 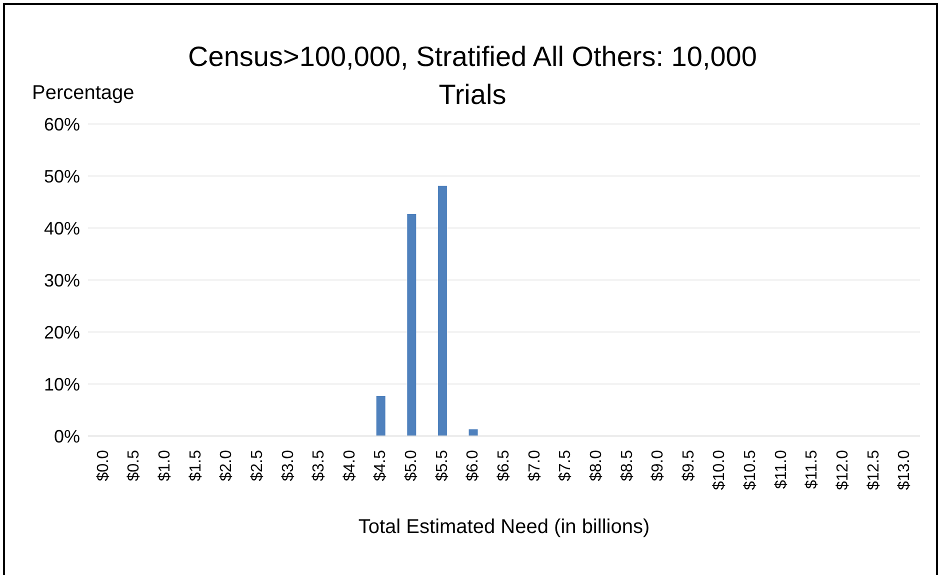 I want to click on x-tick-label: $10.5, so click(x=751, y=470).